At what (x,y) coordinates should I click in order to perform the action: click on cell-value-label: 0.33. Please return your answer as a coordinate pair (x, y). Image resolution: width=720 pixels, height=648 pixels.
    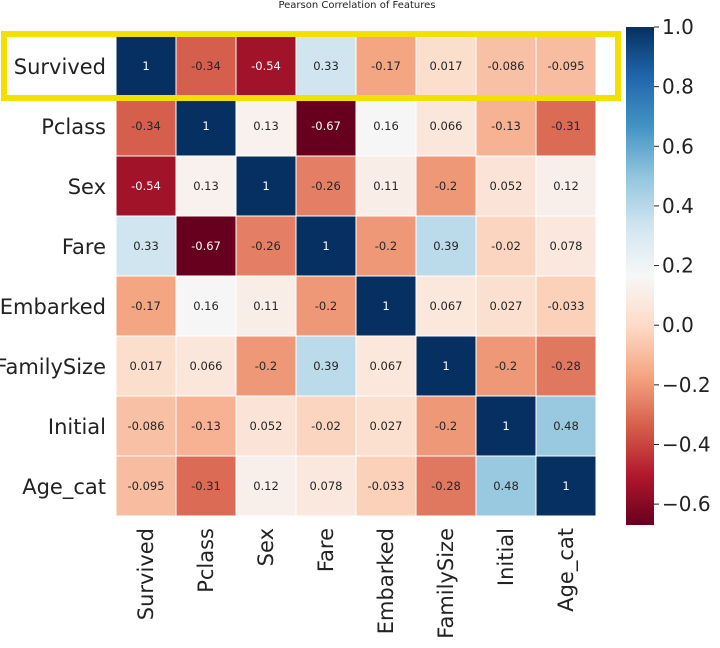
    Looking at the image, I should click on (146, 246).